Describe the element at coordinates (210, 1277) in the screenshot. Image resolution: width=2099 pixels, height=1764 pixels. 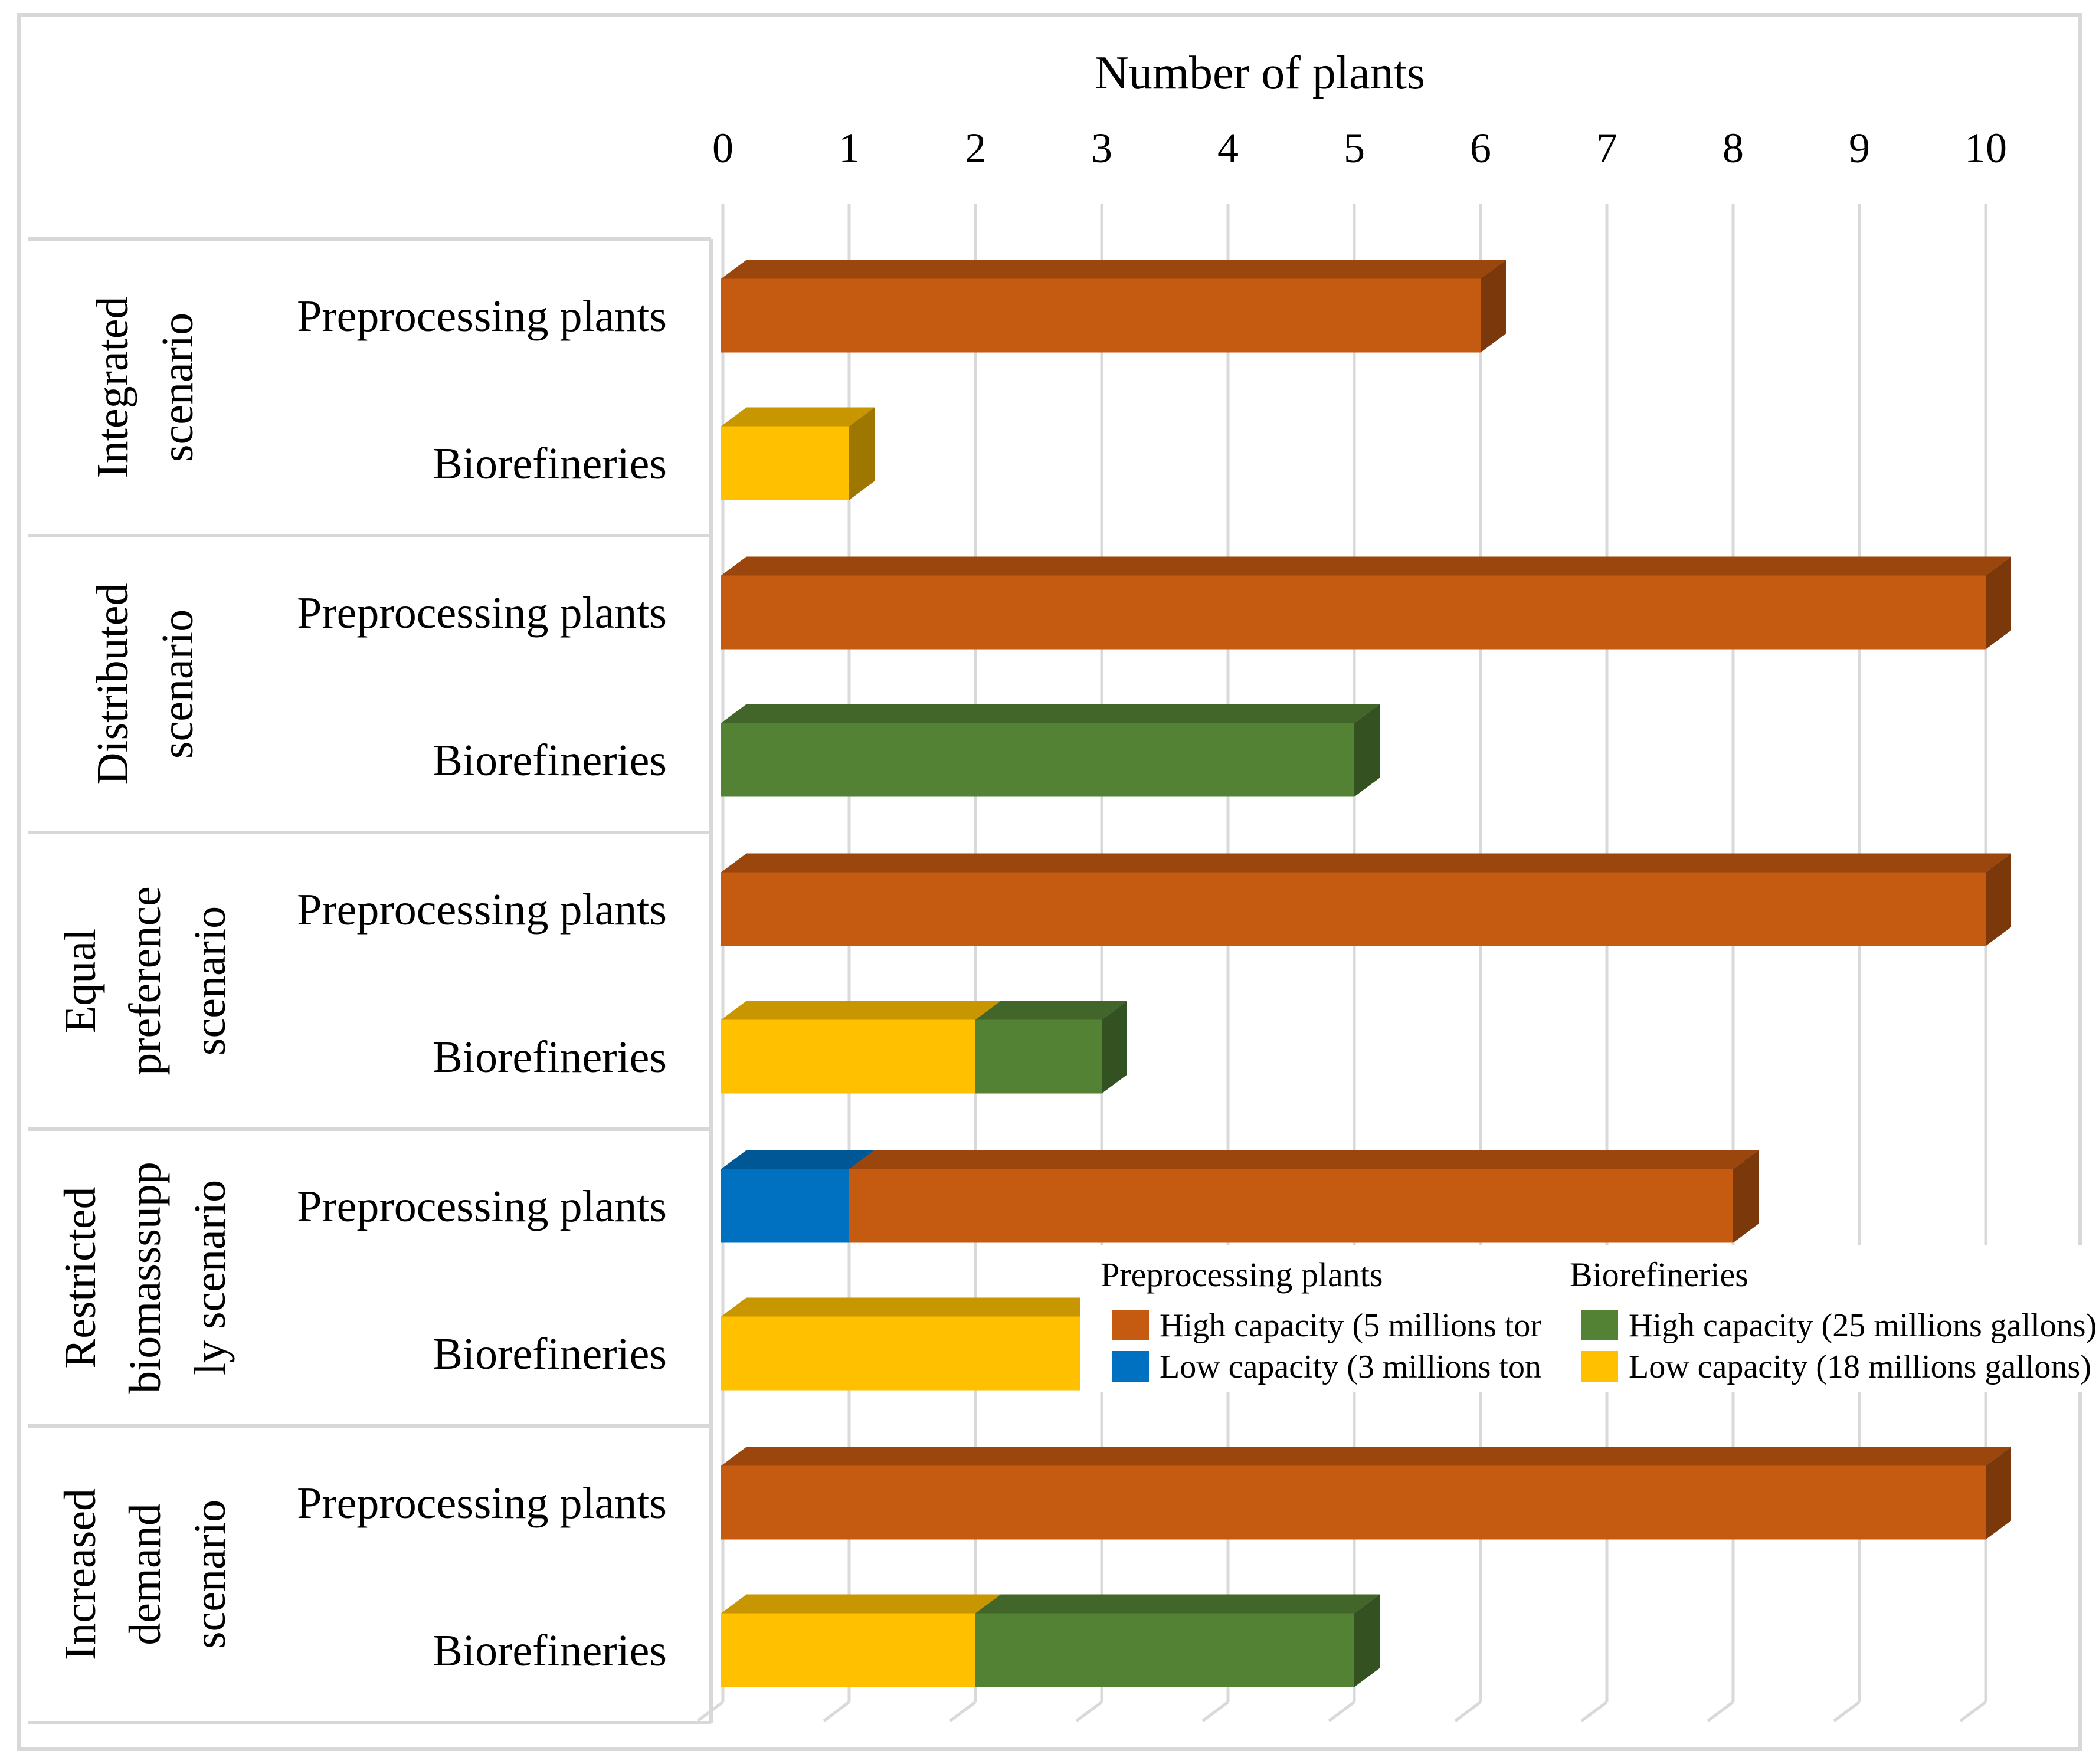
I see `scenario-label-line: ly scenario` at that location.